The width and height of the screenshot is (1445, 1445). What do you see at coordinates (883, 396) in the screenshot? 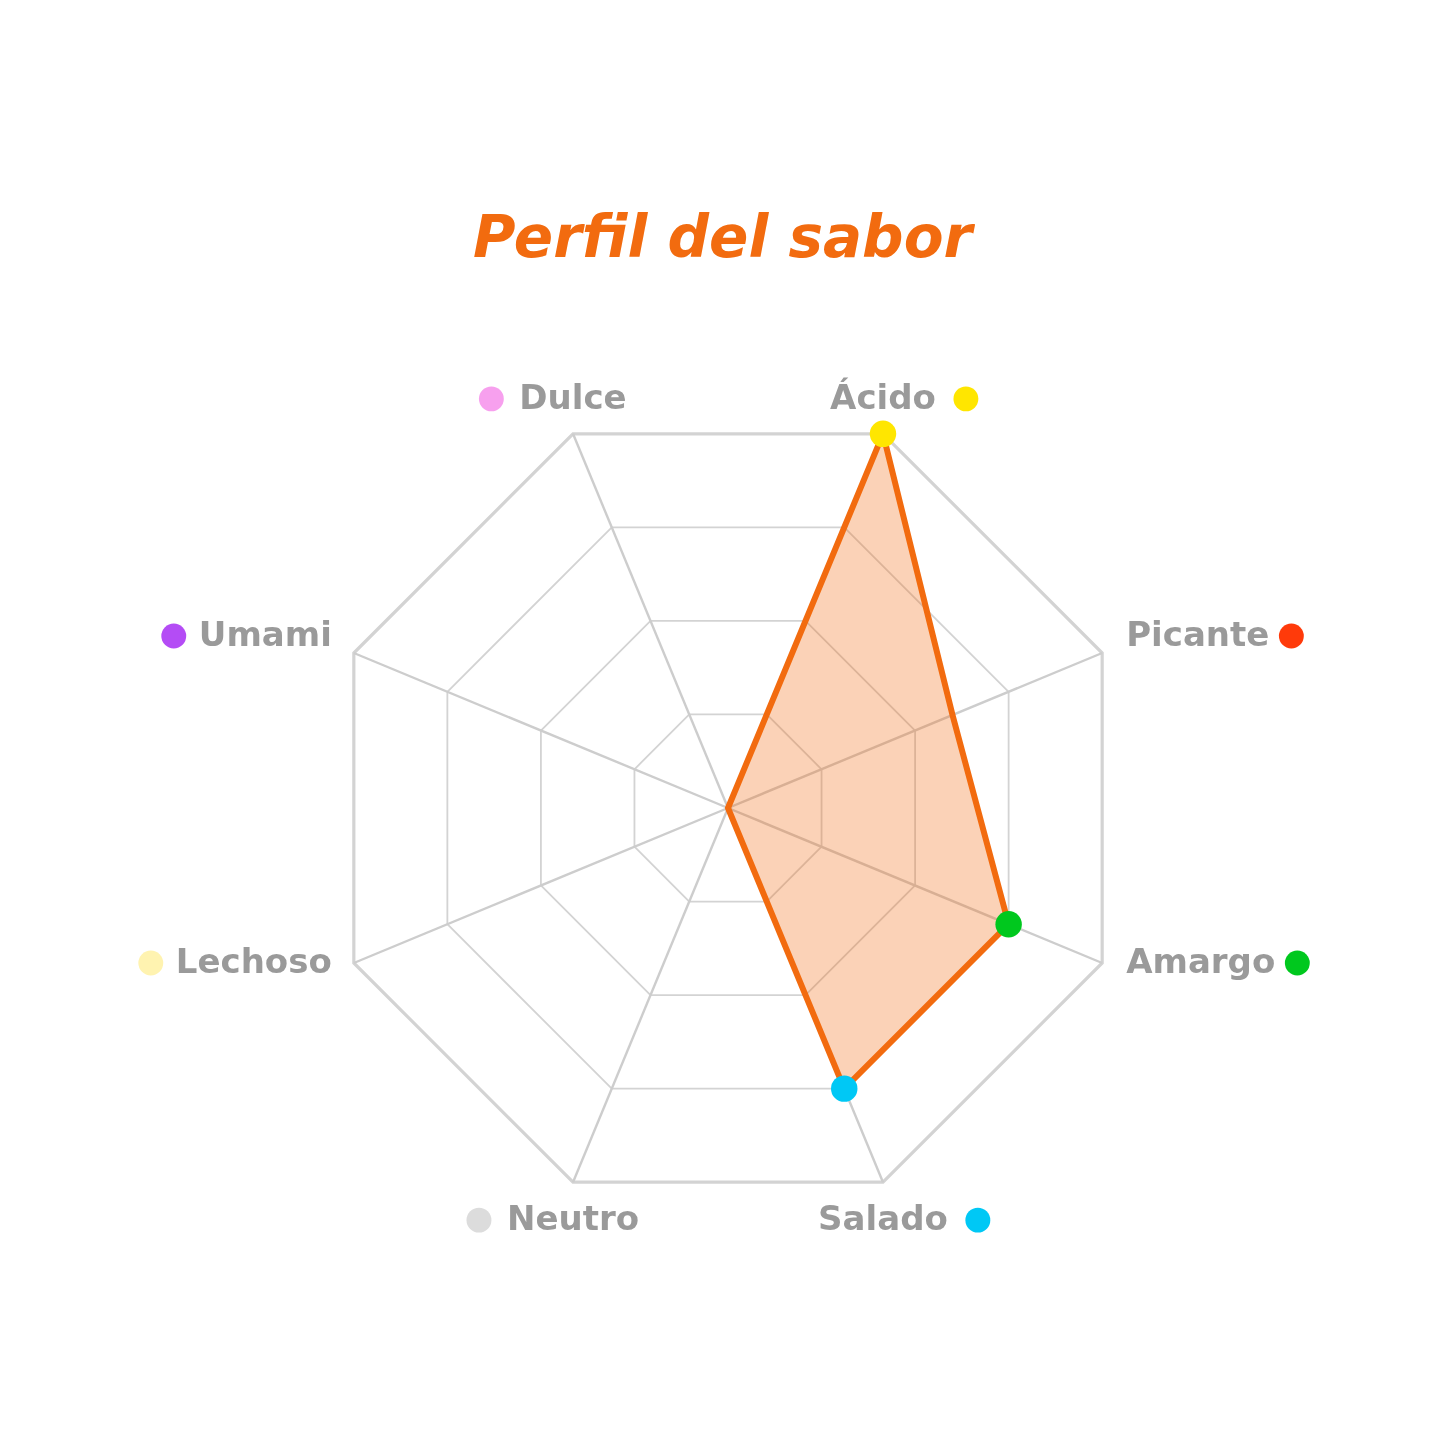
I see `spoke-label: Ácido` at bounding box center [883, 396].